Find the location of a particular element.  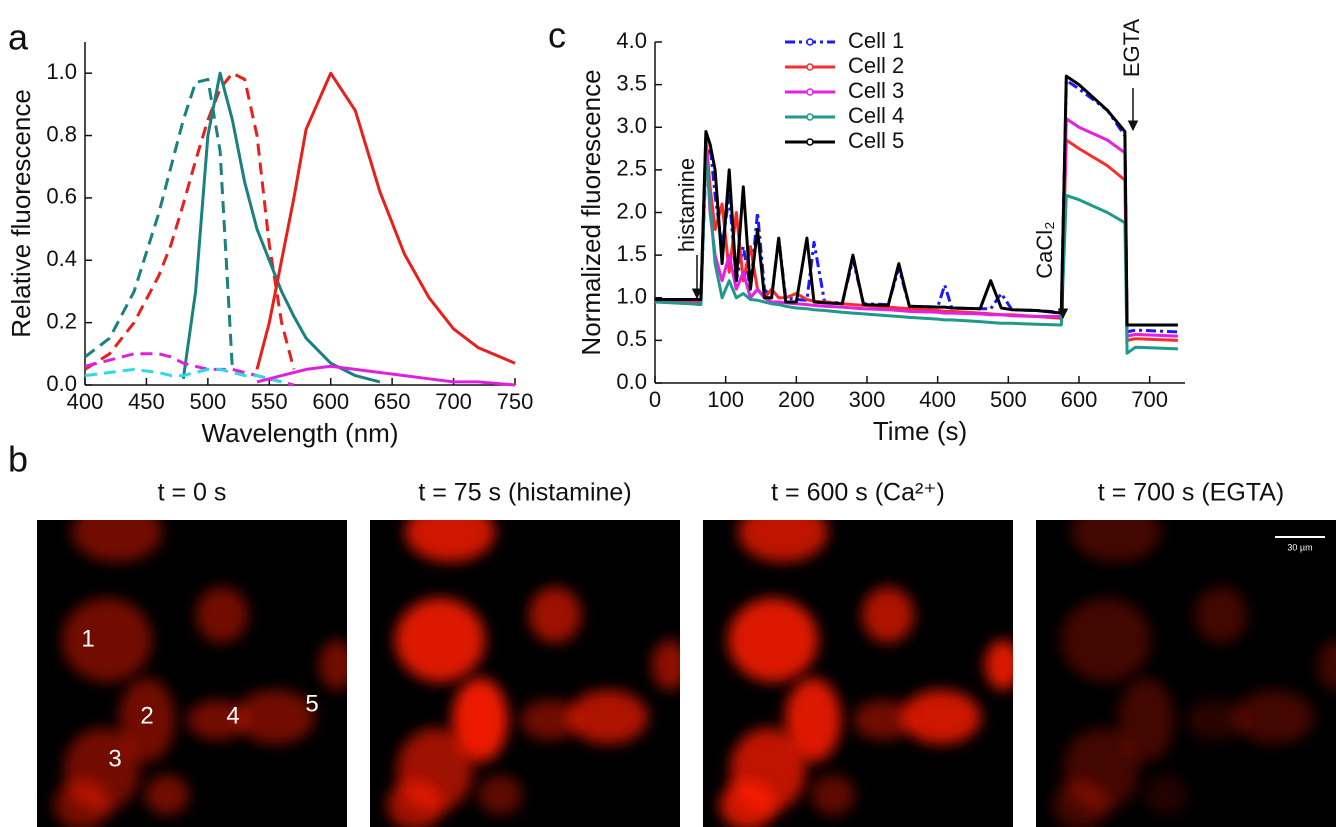

image-title: t = 700 s (EGTA) is located at coordinates (1191, 493).